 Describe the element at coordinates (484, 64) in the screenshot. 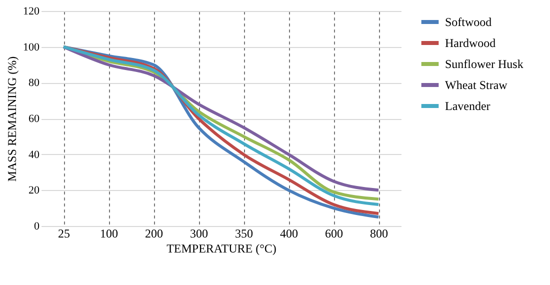

I see `legend-label: Sunflower Husk` at that location.